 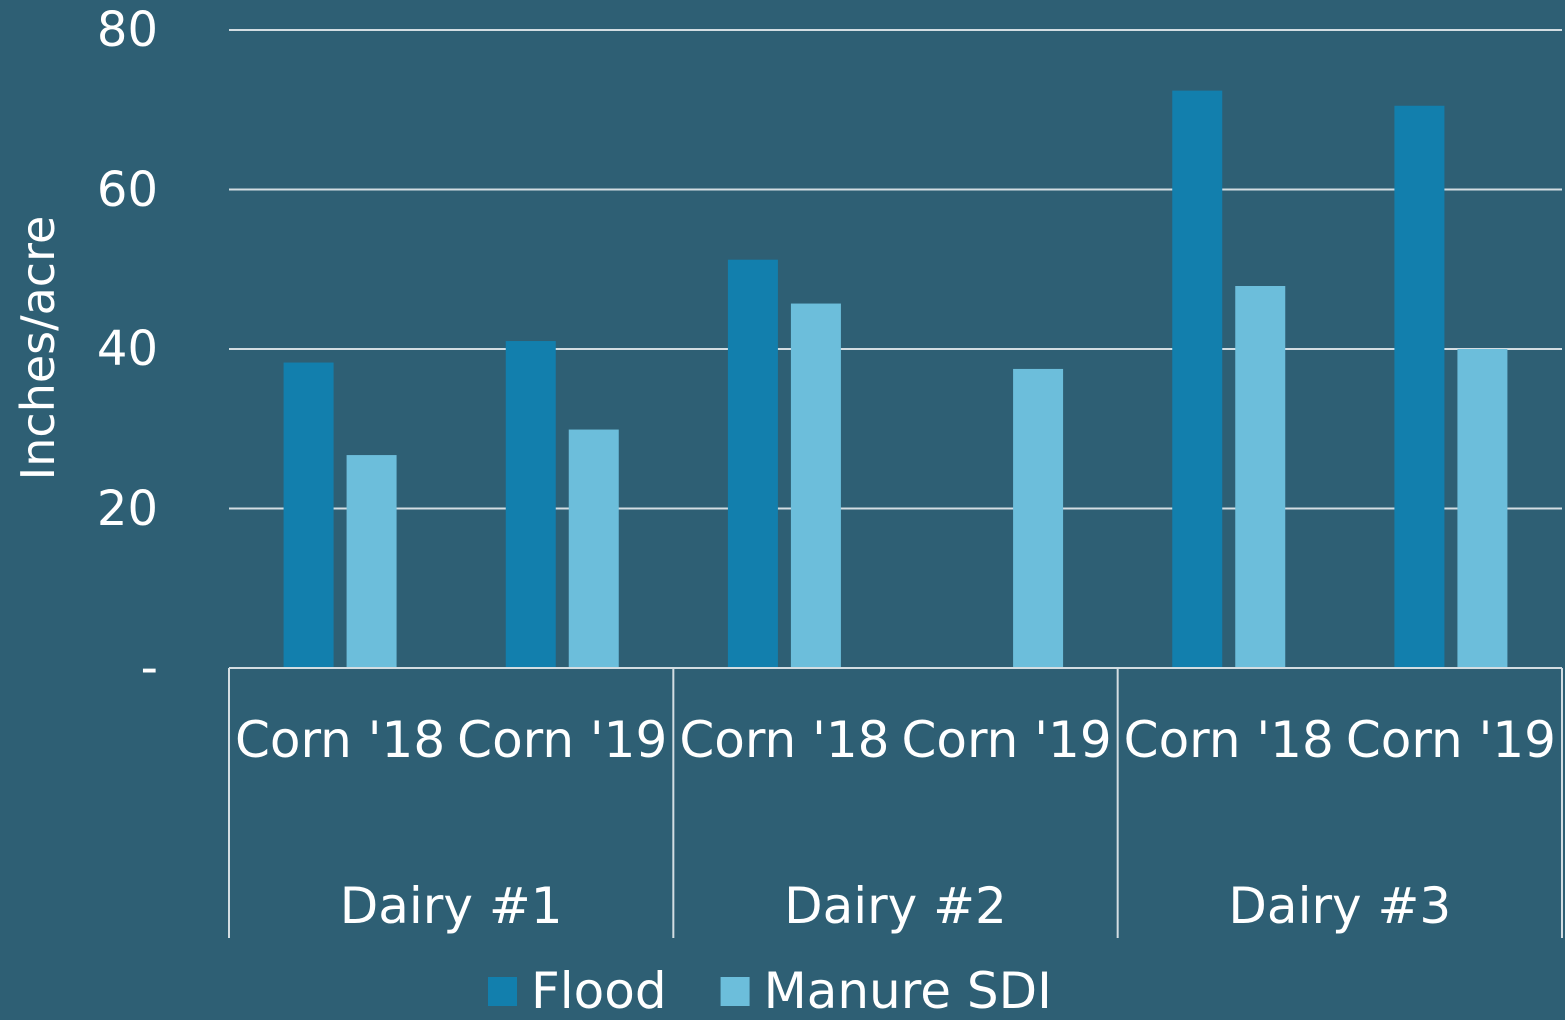 What do you see at coordinates (451, 906) in the screenshot?
I see `group-label: Dairy #1` at bounding box center [451, 906].